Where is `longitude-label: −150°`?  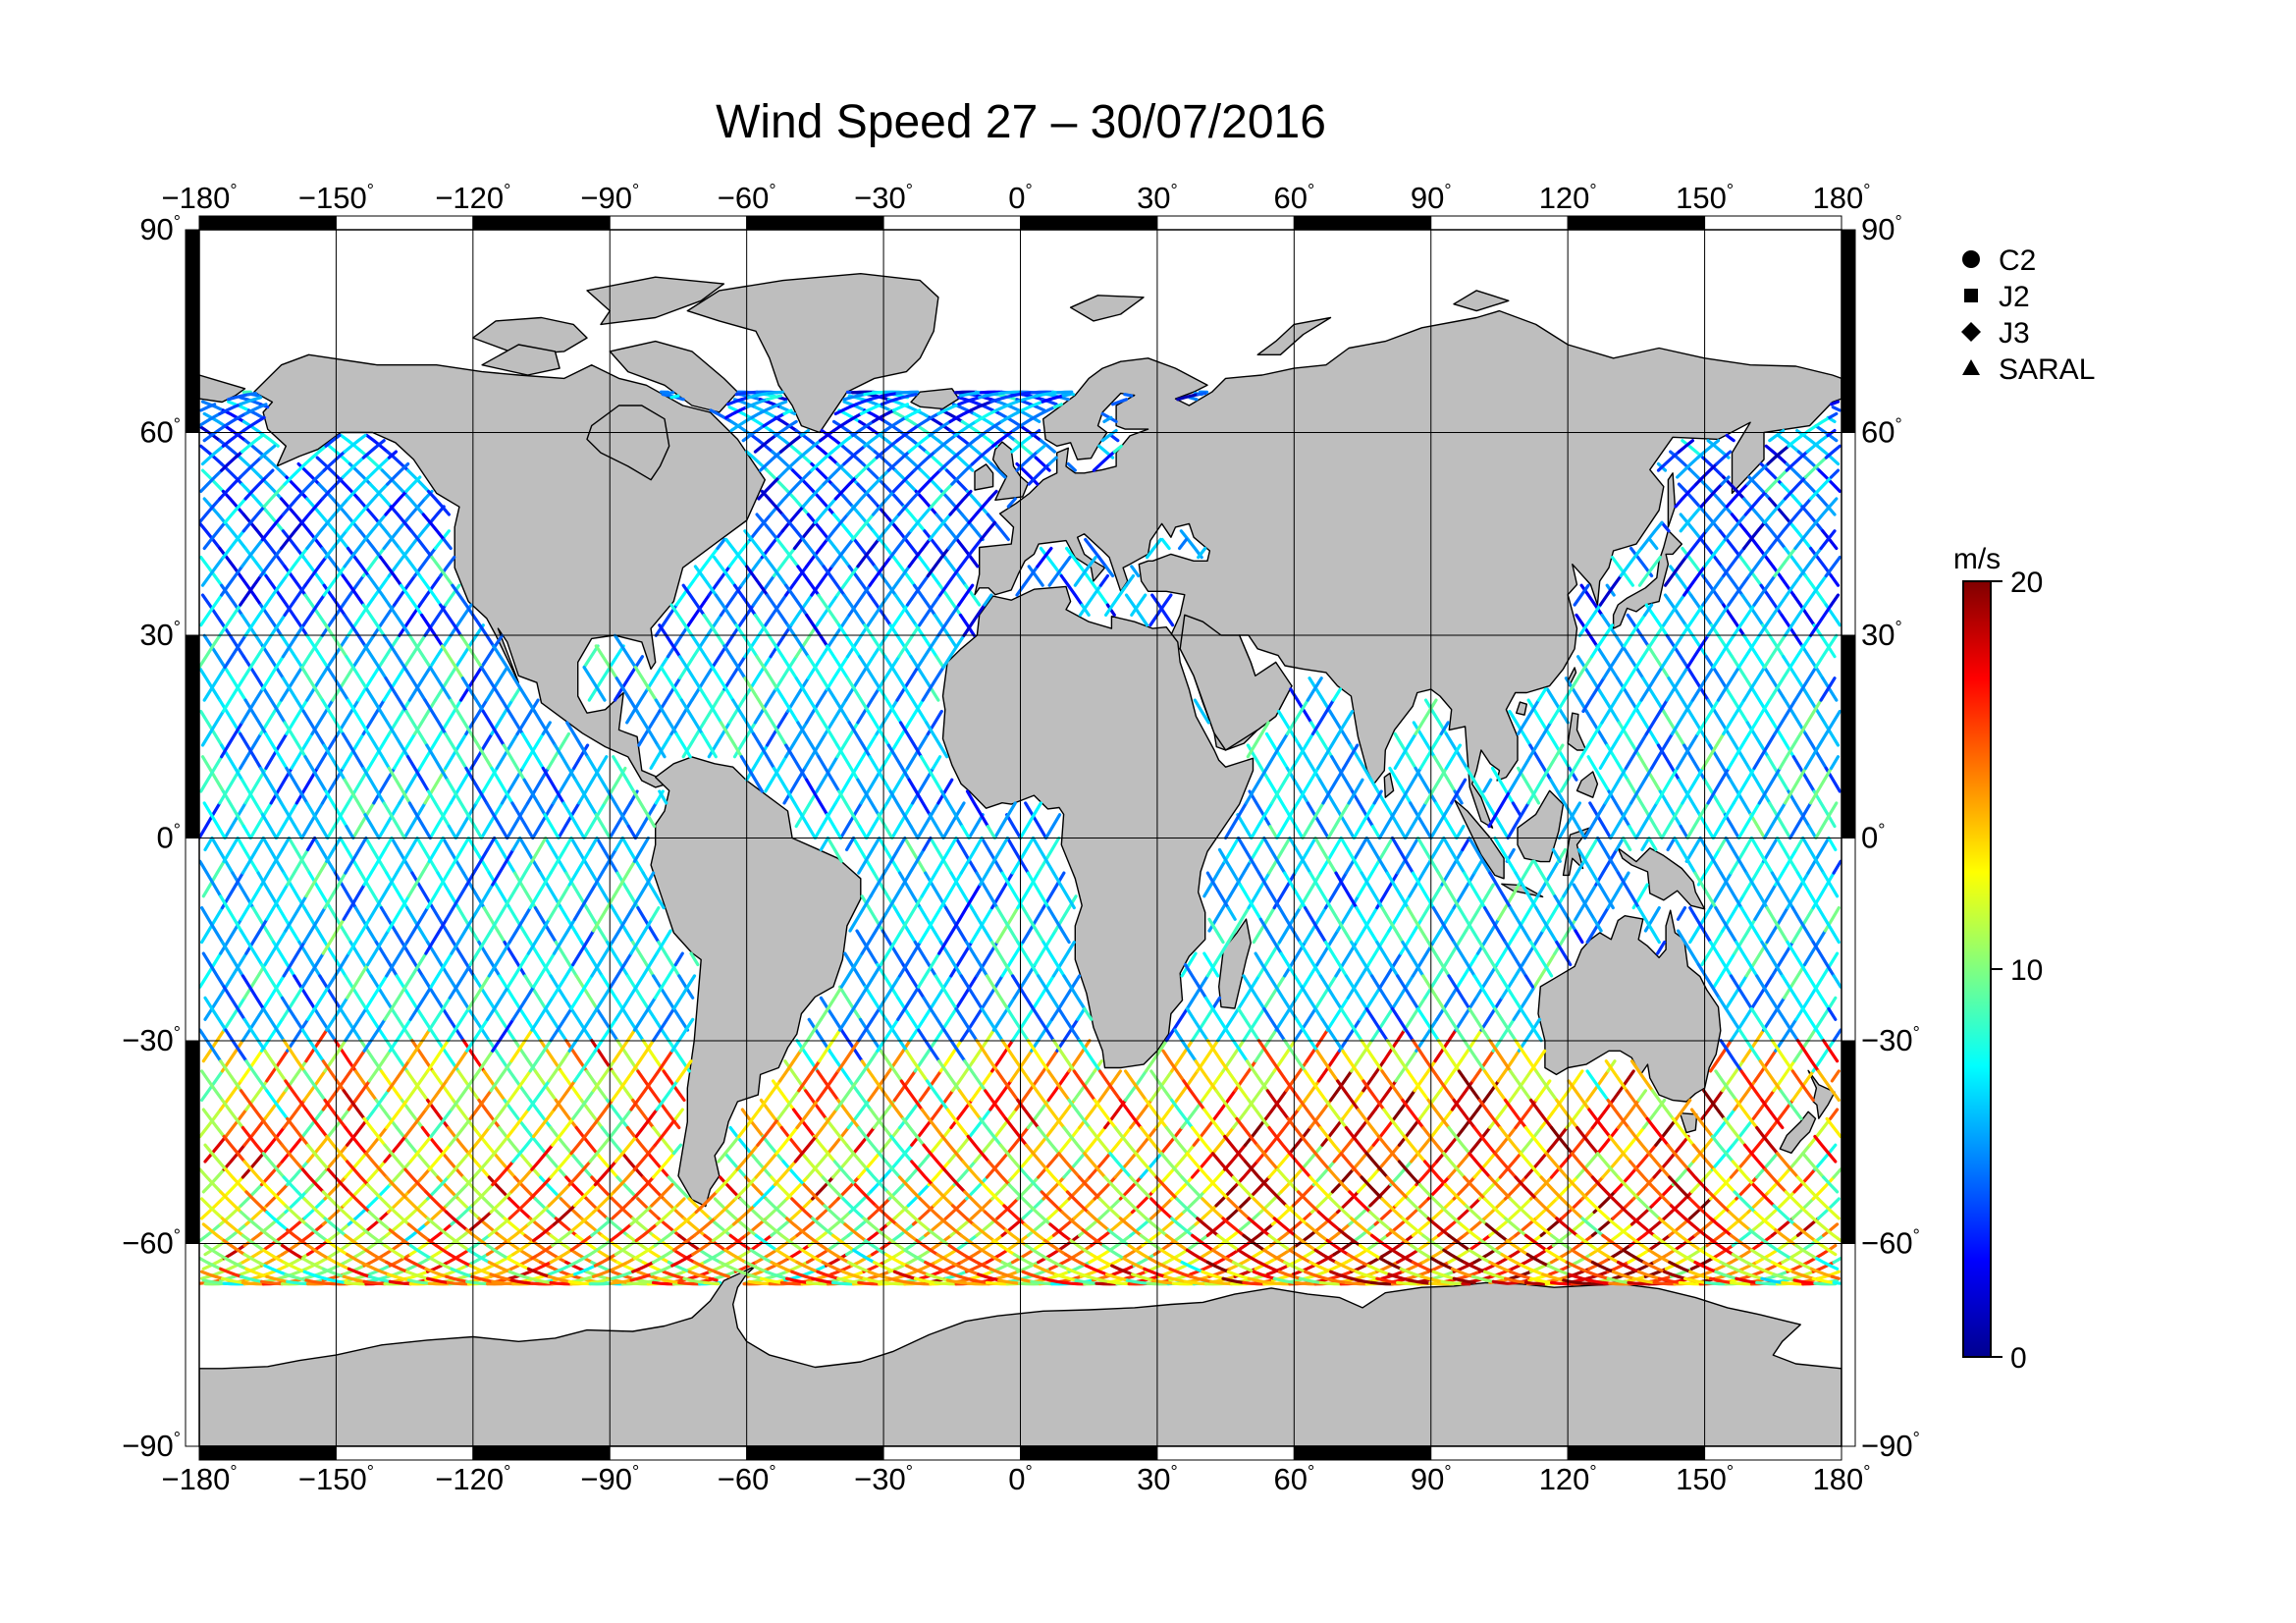 longitude-label: −150° is located at coordinates (336, 198).